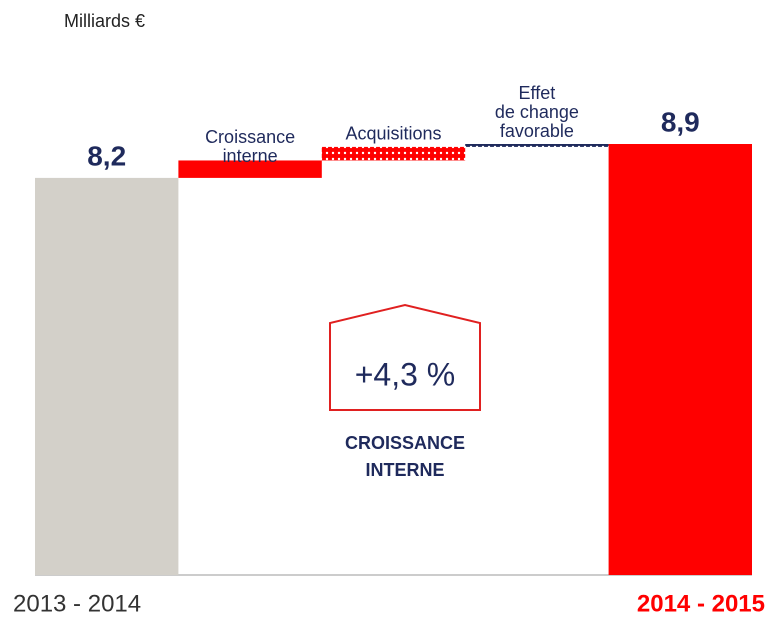 This screenshot has width=771, height=621. I want to click on step-label: Effet, so click(537, 93).